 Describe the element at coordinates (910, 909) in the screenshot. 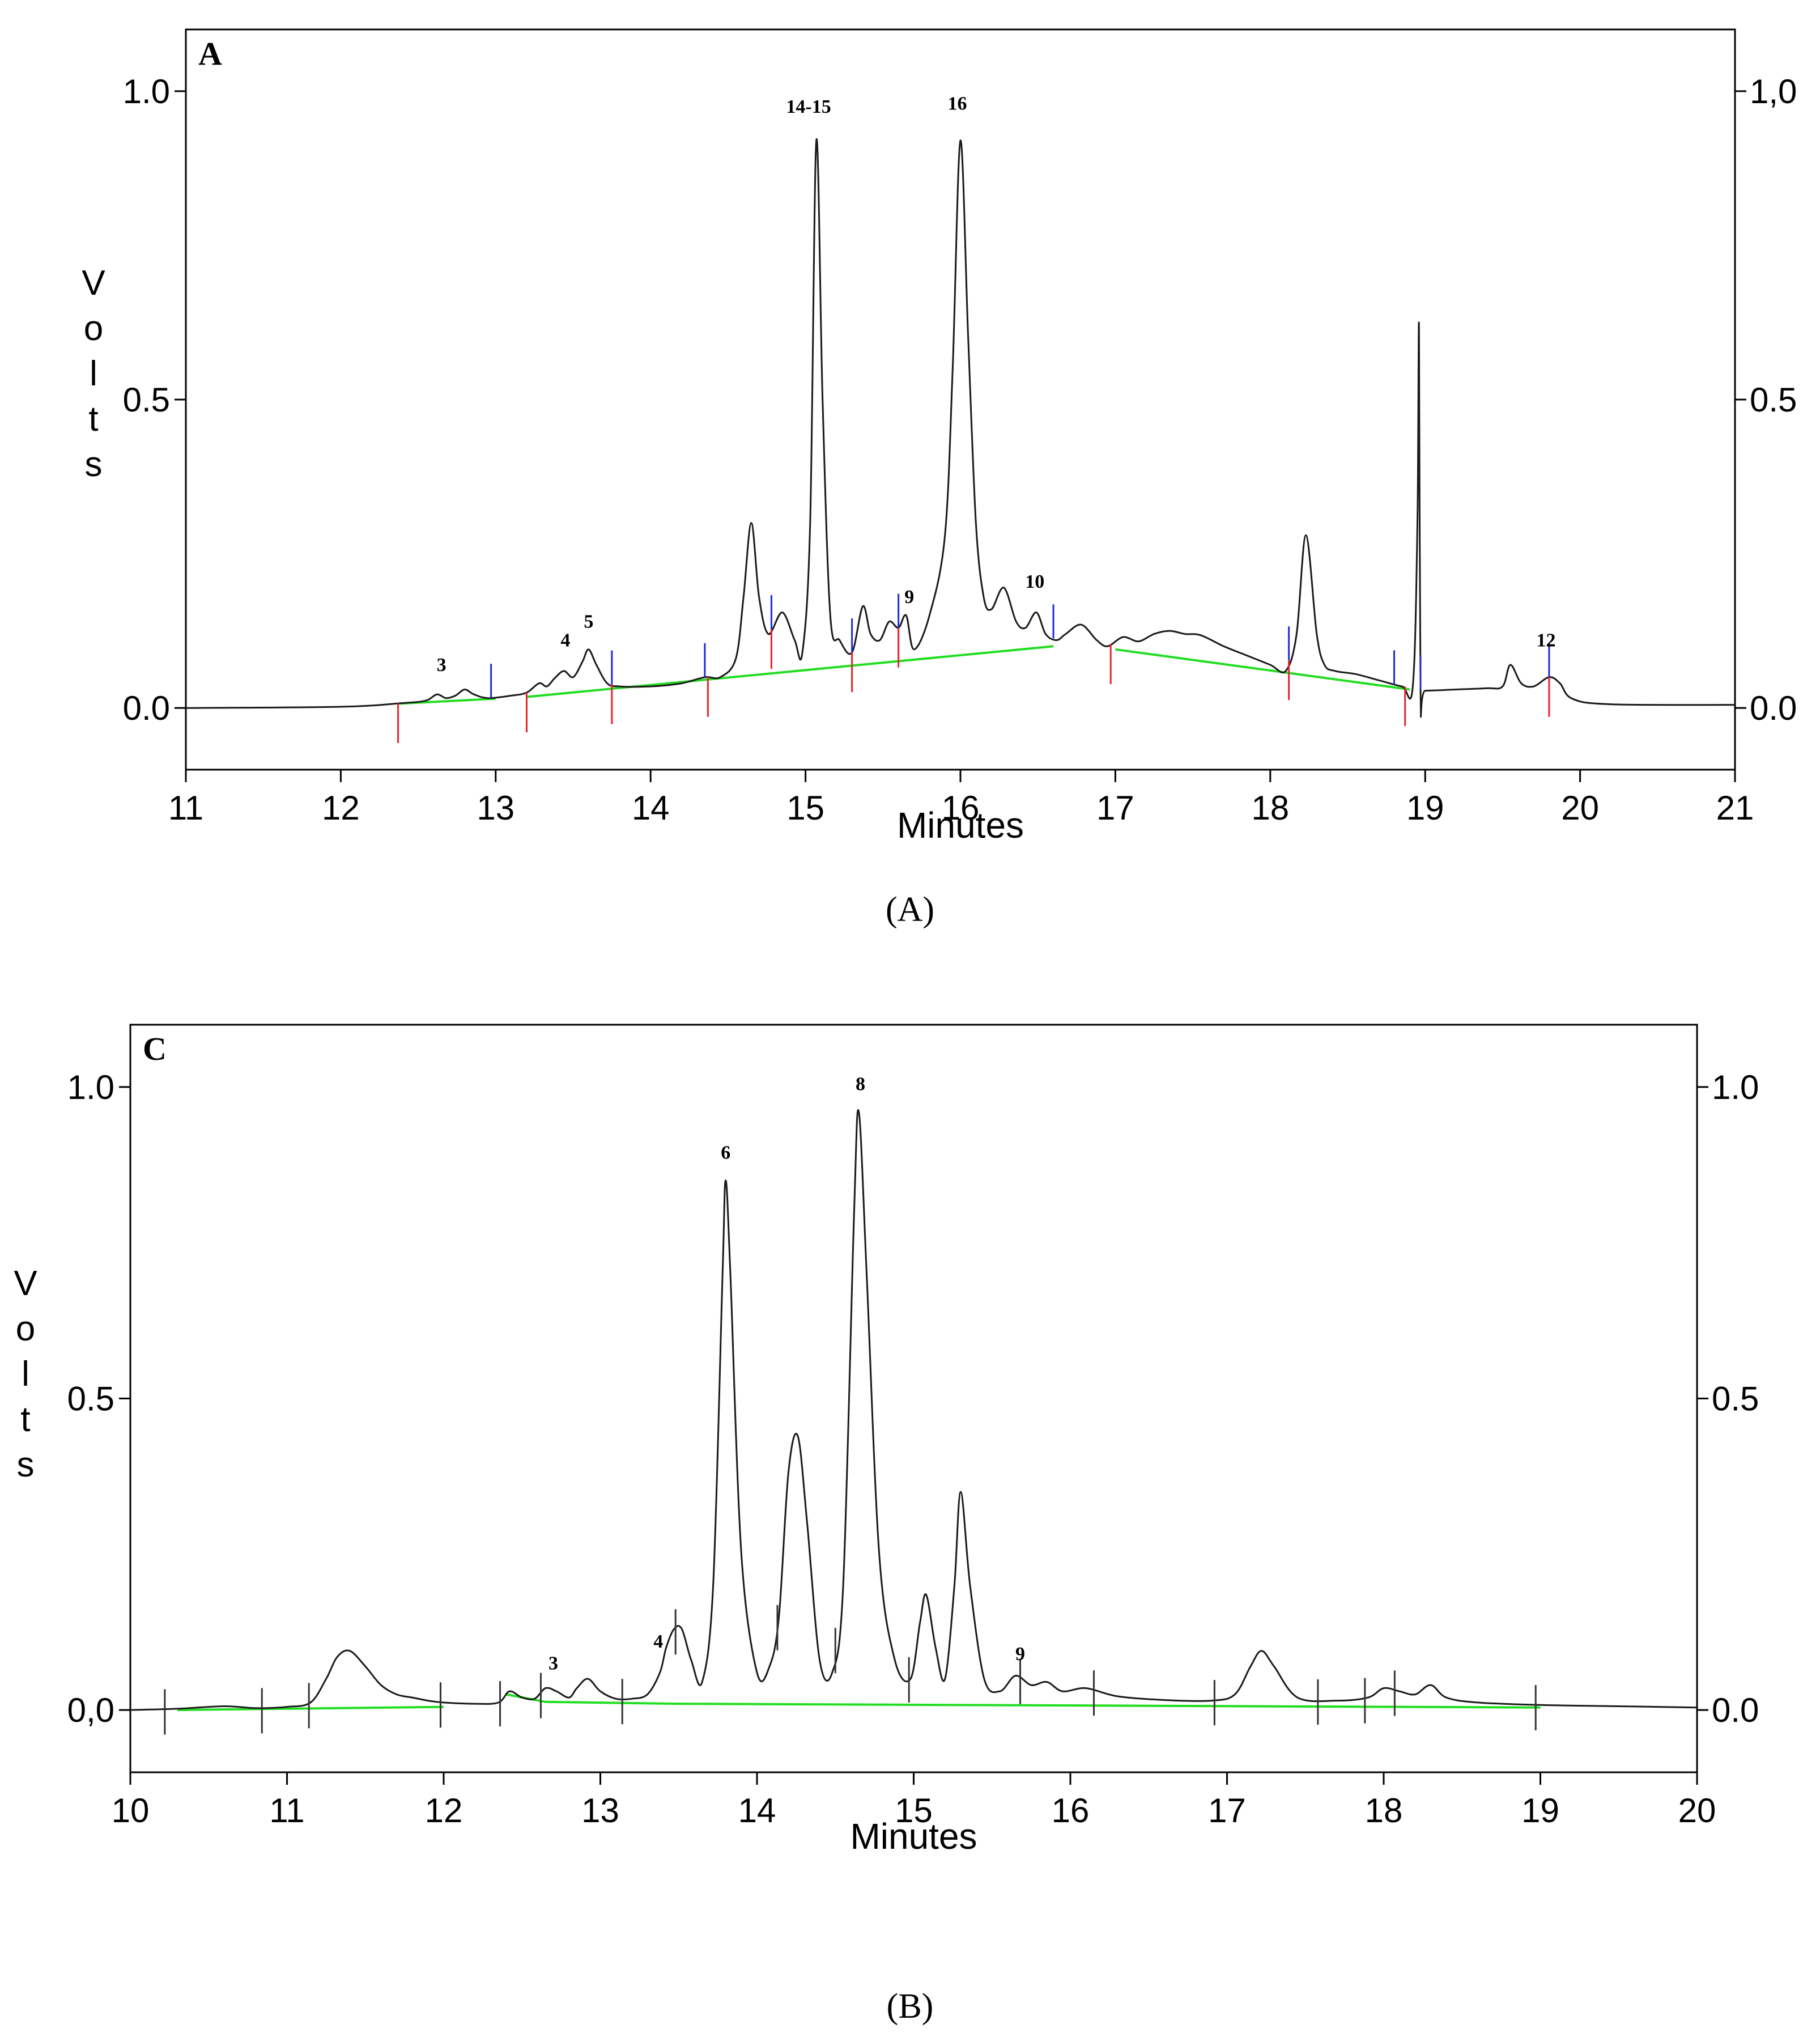

I see `figure-caption-a: (A)` at that location.